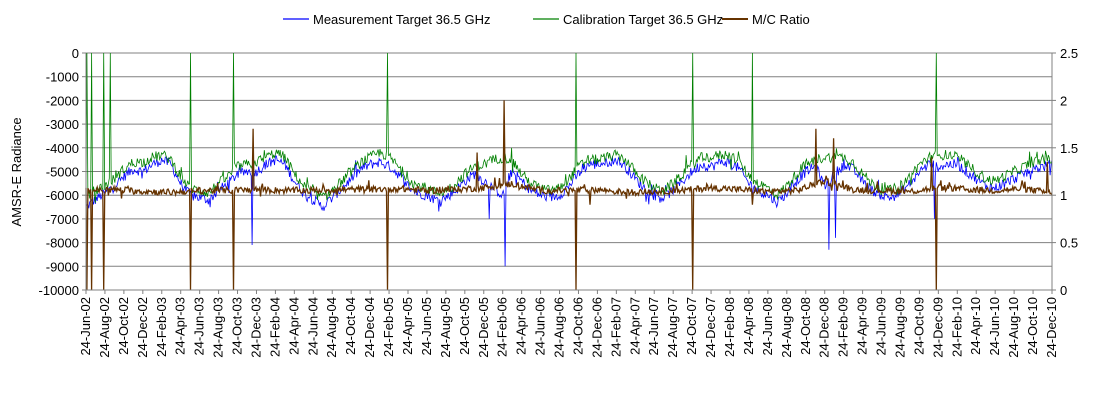  Describe the element at coordinates (62, 219) in the screenshot. I see `left-tick-label: -7000` at that location.